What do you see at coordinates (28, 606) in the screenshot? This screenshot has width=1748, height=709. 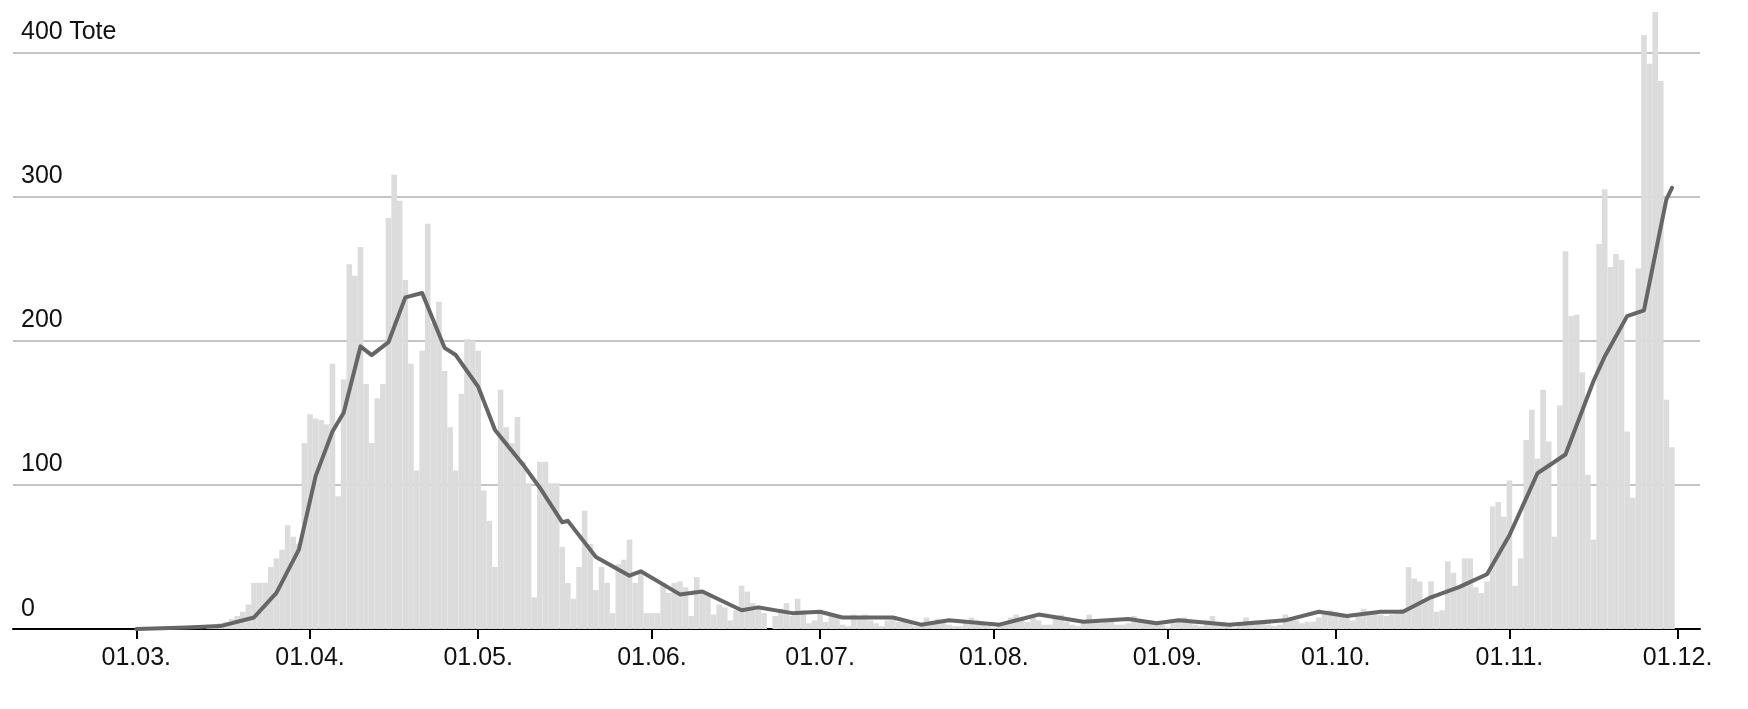 I see `y-tick-label: 0` at bounding box center [28, 606].